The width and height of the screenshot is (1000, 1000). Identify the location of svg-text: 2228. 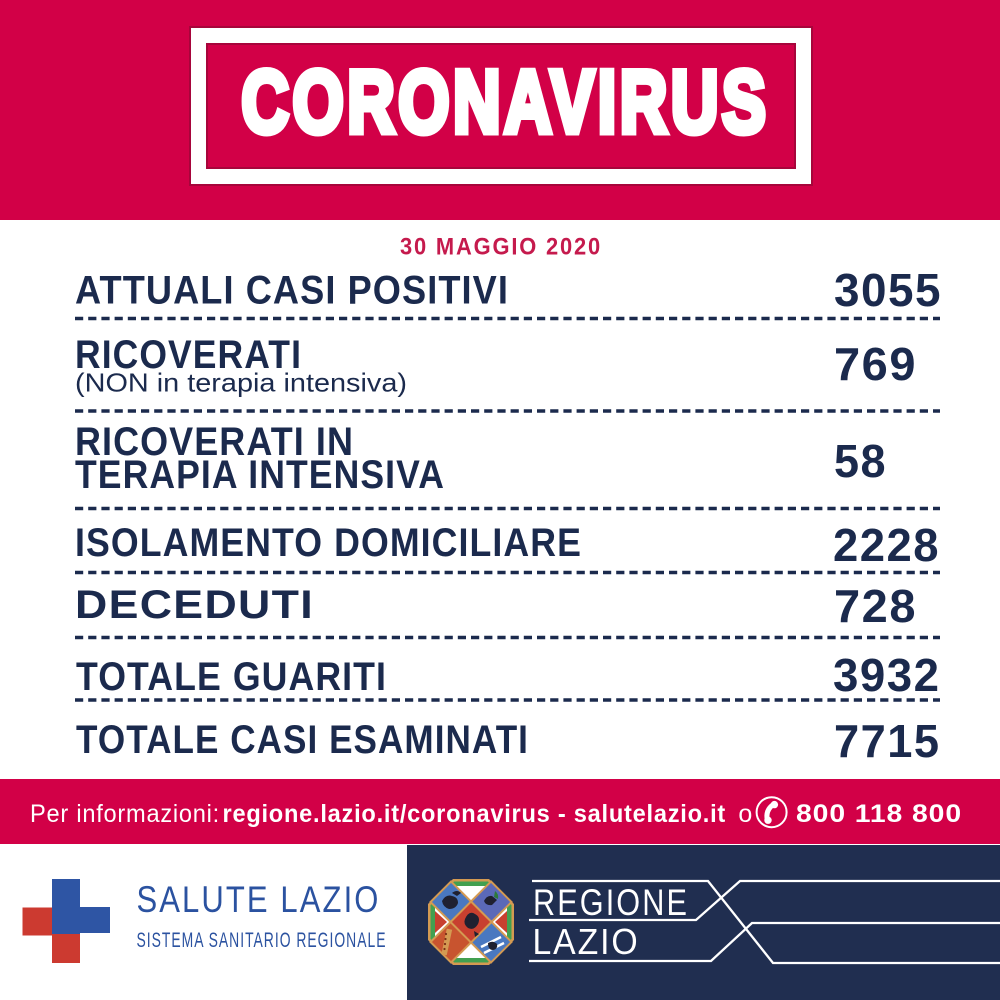
(886, 545).